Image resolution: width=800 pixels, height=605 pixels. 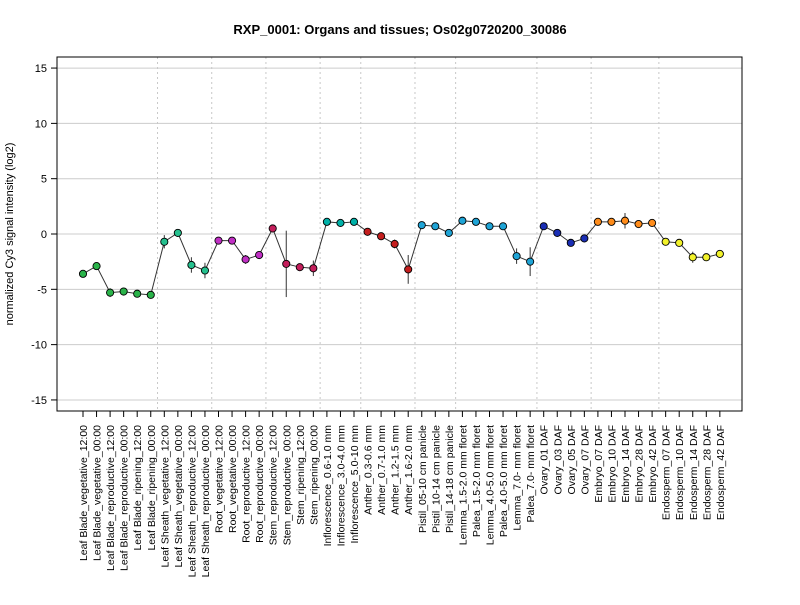 What do you see at coordinates (39, 346) in the screenshot?
I see `y-tick-label: -10` at bounding box center [39, 346].